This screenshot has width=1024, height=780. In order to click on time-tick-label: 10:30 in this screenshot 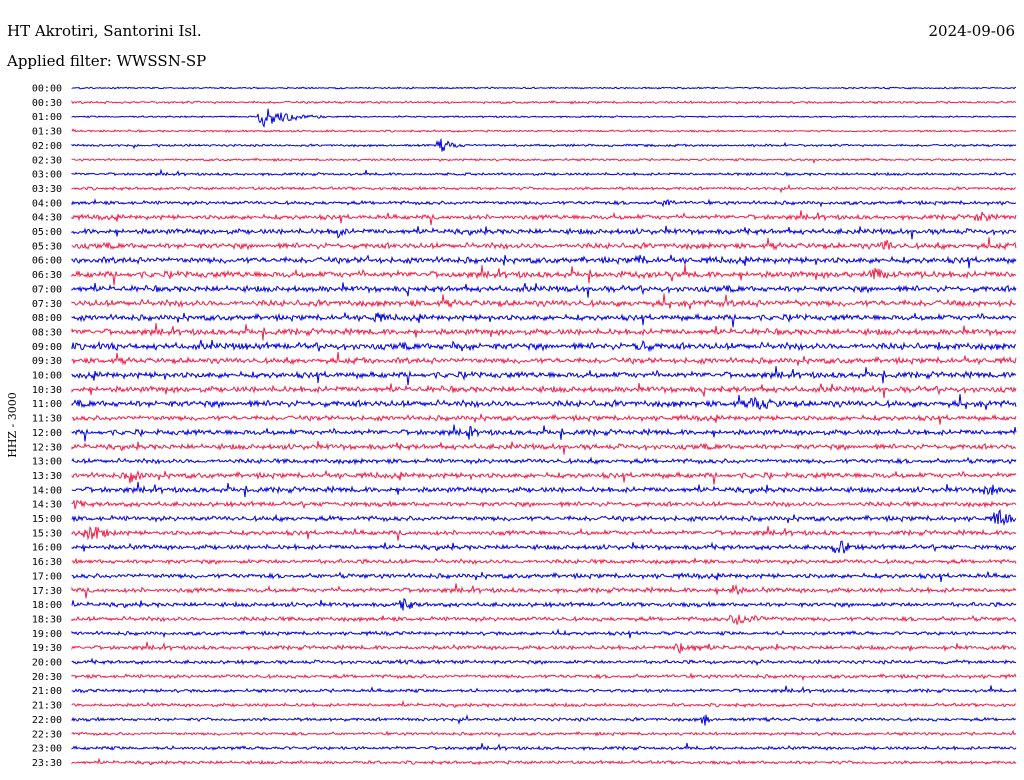, I will do `click(47, 390)`.